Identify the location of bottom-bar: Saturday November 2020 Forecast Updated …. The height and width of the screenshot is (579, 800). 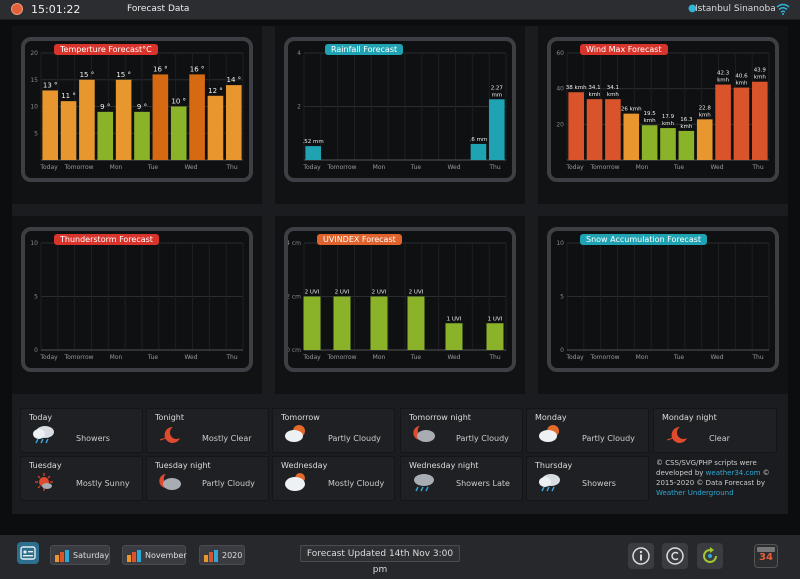
(400, 557).